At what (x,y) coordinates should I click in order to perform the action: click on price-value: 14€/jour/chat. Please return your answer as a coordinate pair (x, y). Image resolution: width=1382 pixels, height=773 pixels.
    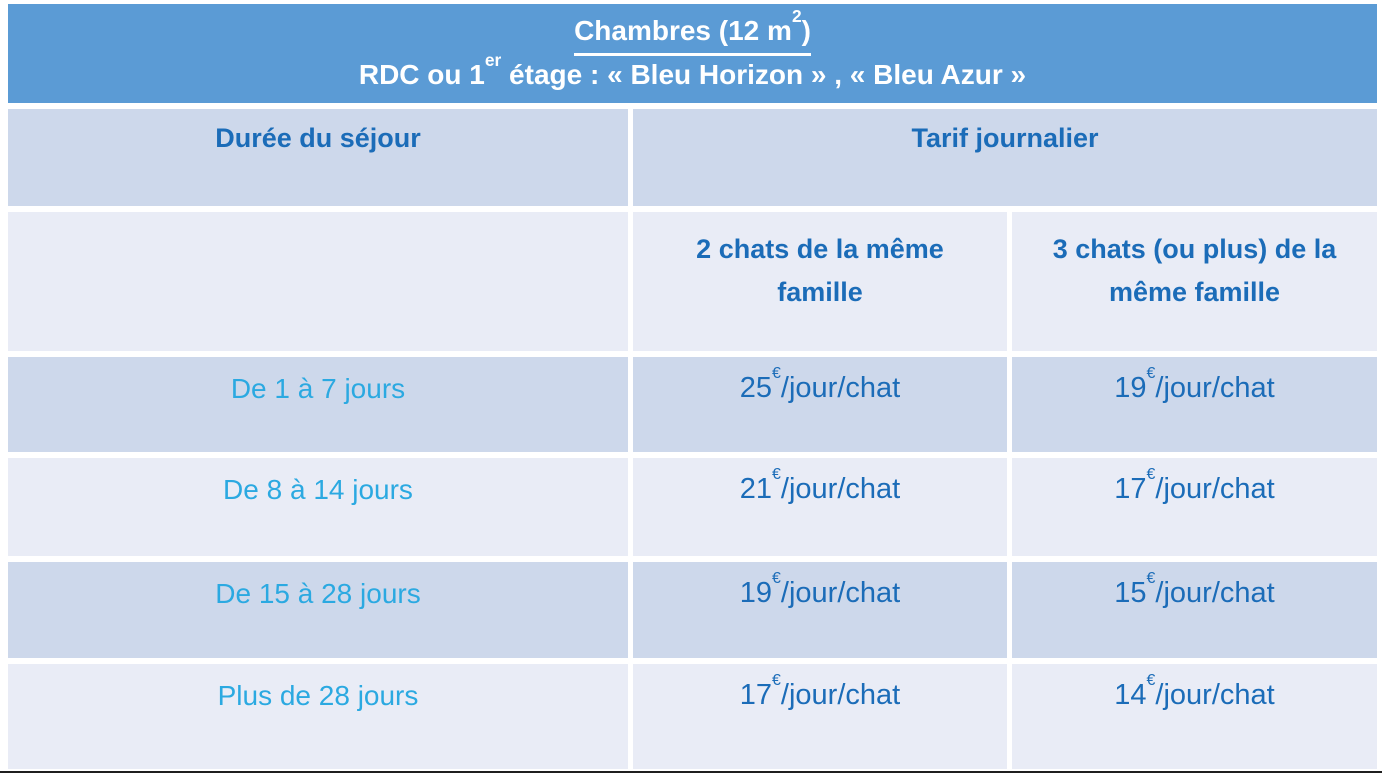
    Looking at the image, I should click on (1194, 691).